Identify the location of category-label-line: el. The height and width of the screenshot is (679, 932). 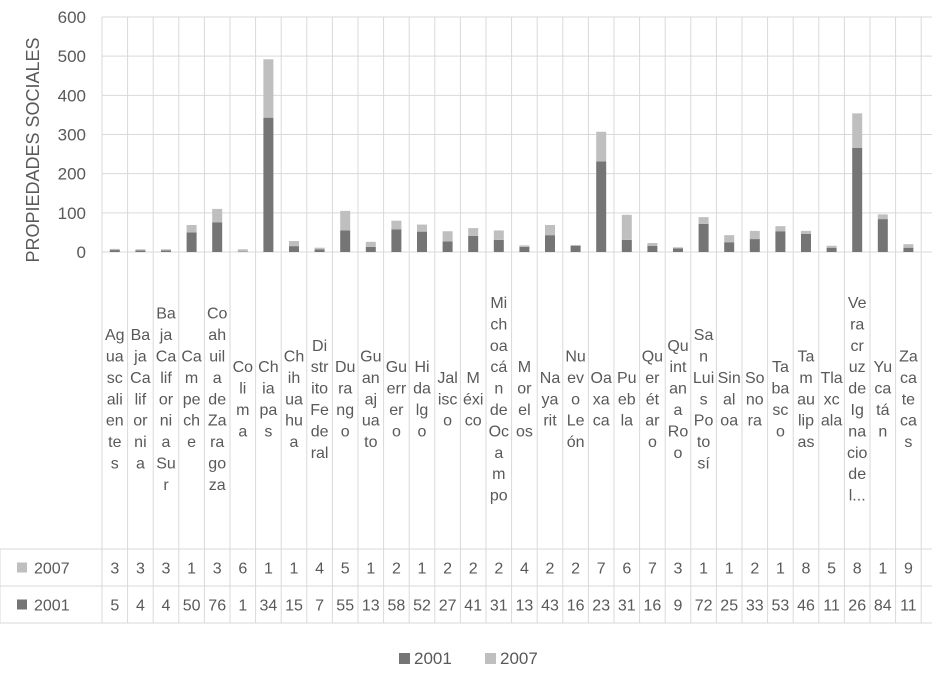
(524, 410).